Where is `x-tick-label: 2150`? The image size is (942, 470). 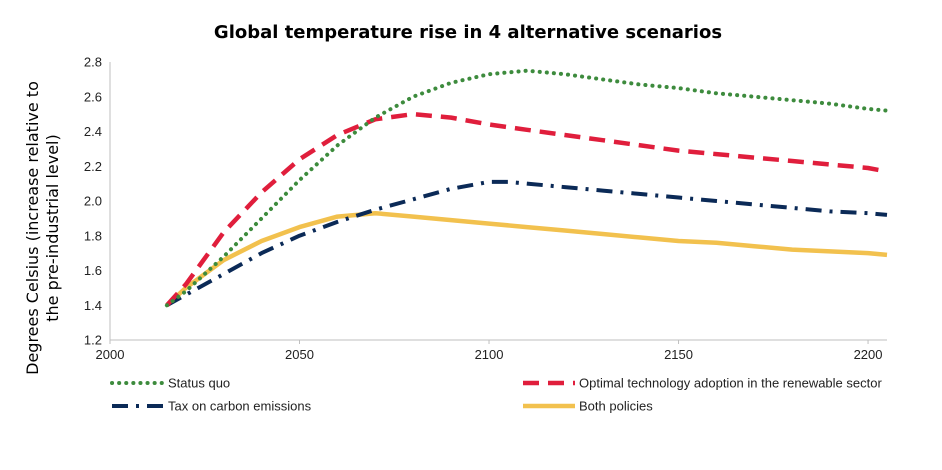 x-tick-label: 2150 is located at coordinates (678, 354).